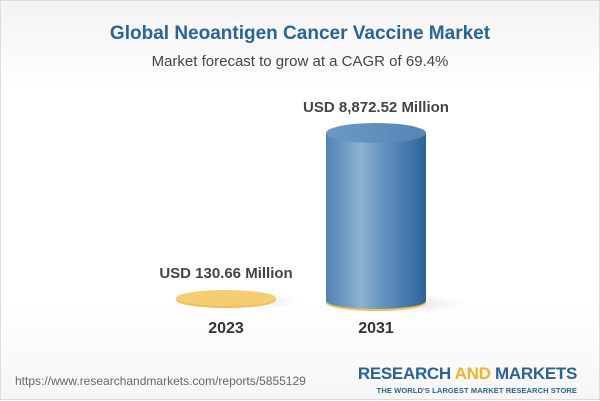 The height and width of the screenshot is (401, 600). Describe the element at coordinates (238, 300) in the screenshot. I see `bar-2023` at that location.